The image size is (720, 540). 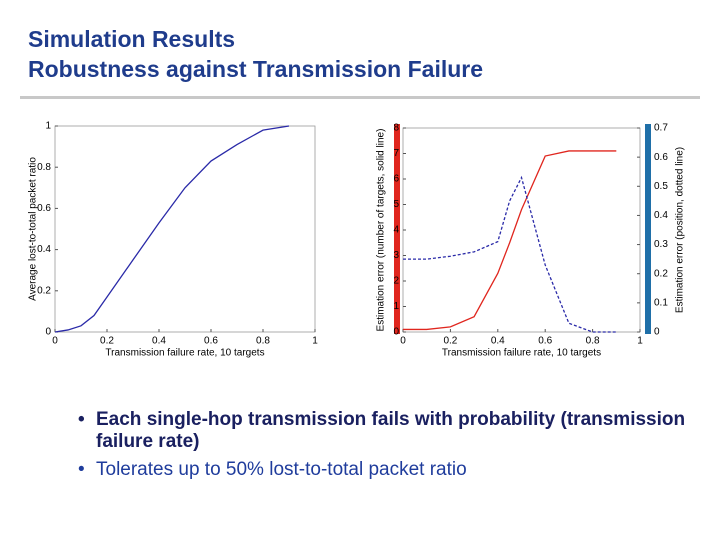 What do you see at coordinates (396, 153) in the screenshot?
I see `y-tick-label: 7` at bounding box center [396, 153].